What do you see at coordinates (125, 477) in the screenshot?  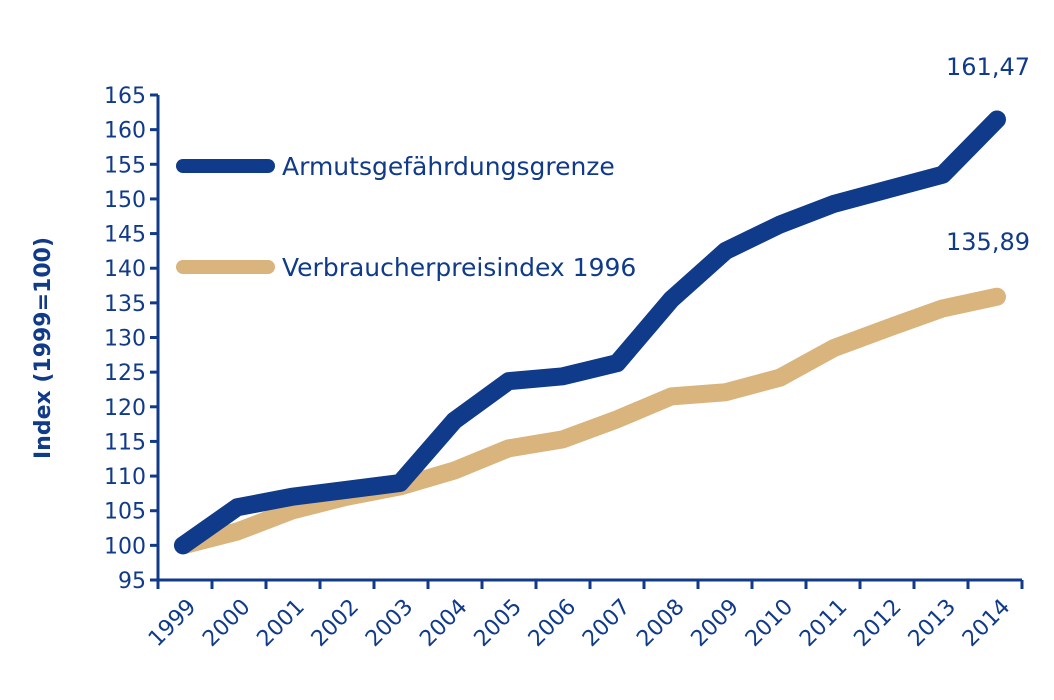 I see `y-tick-label: 110` at bounding box center [125, 477].